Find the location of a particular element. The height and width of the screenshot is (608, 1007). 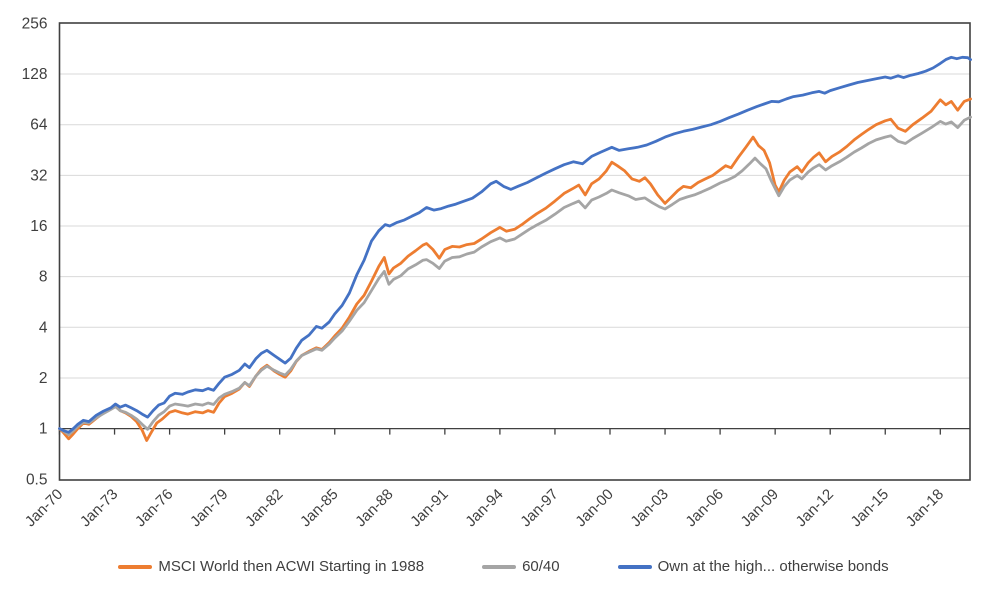

y-axis-labels: 0.5 1 2 4 8 16 32 64 128 256 is located at coordinates (35, 251).